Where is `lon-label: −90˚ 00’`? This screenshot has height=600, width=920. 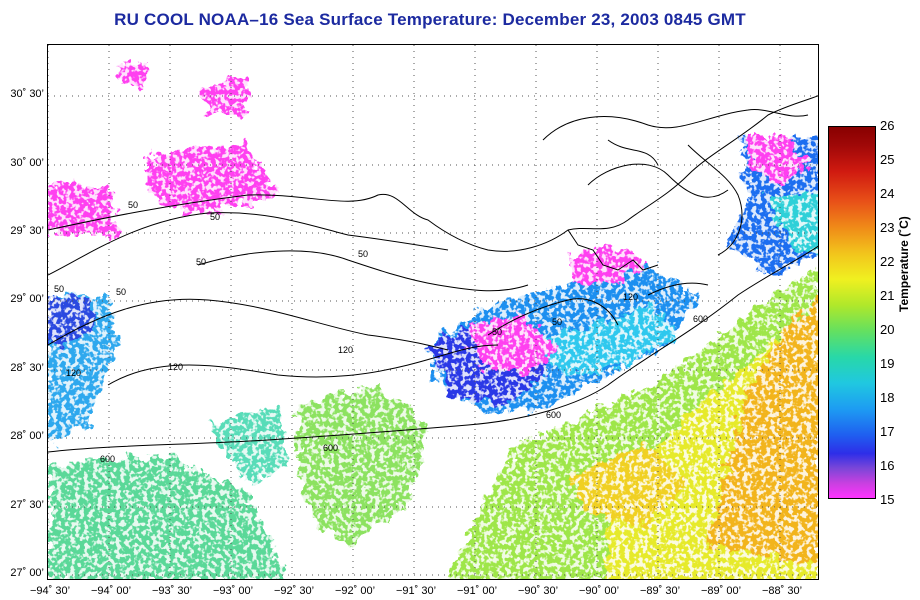 lon-label: −90˚ 00’ is located at coordinates (599, 591).